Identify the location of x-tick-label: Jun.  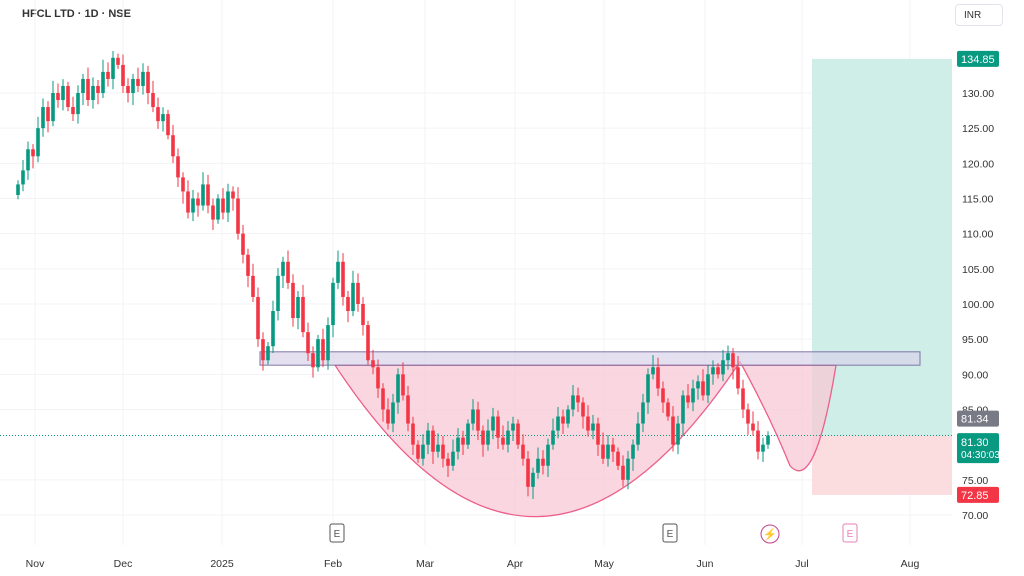
(705, 564).